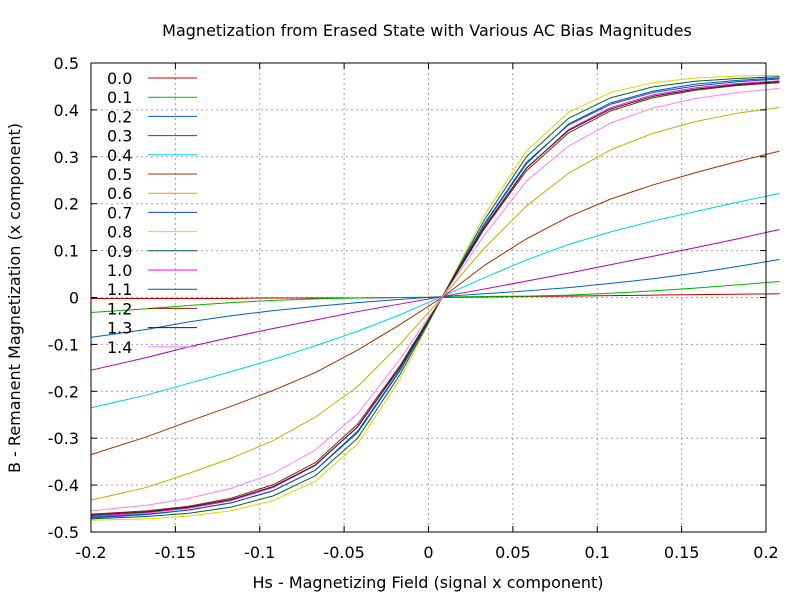  Describe the element at coordinates (119, 251) in the screenshot. I see `legend-label: 0.9` at that location.